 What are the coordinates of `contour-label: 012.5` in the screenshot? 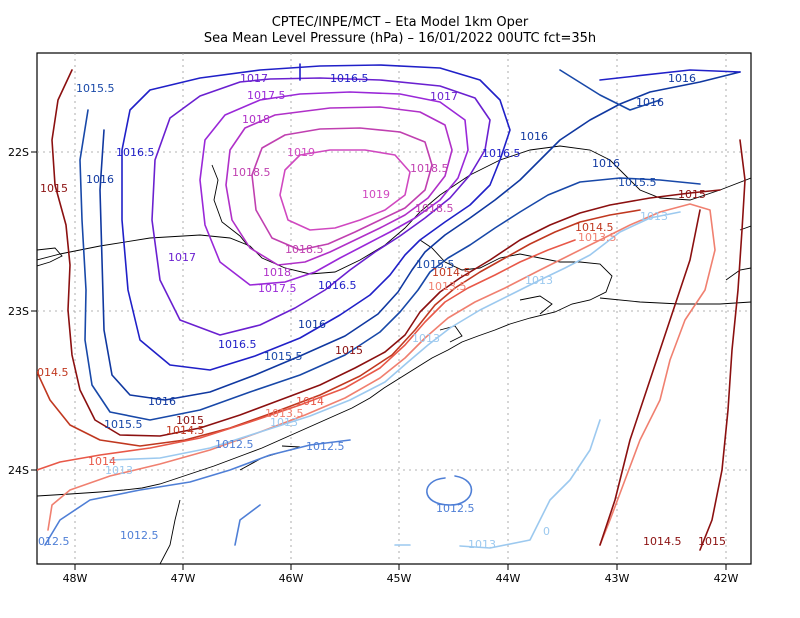 It's located at (54, 541).